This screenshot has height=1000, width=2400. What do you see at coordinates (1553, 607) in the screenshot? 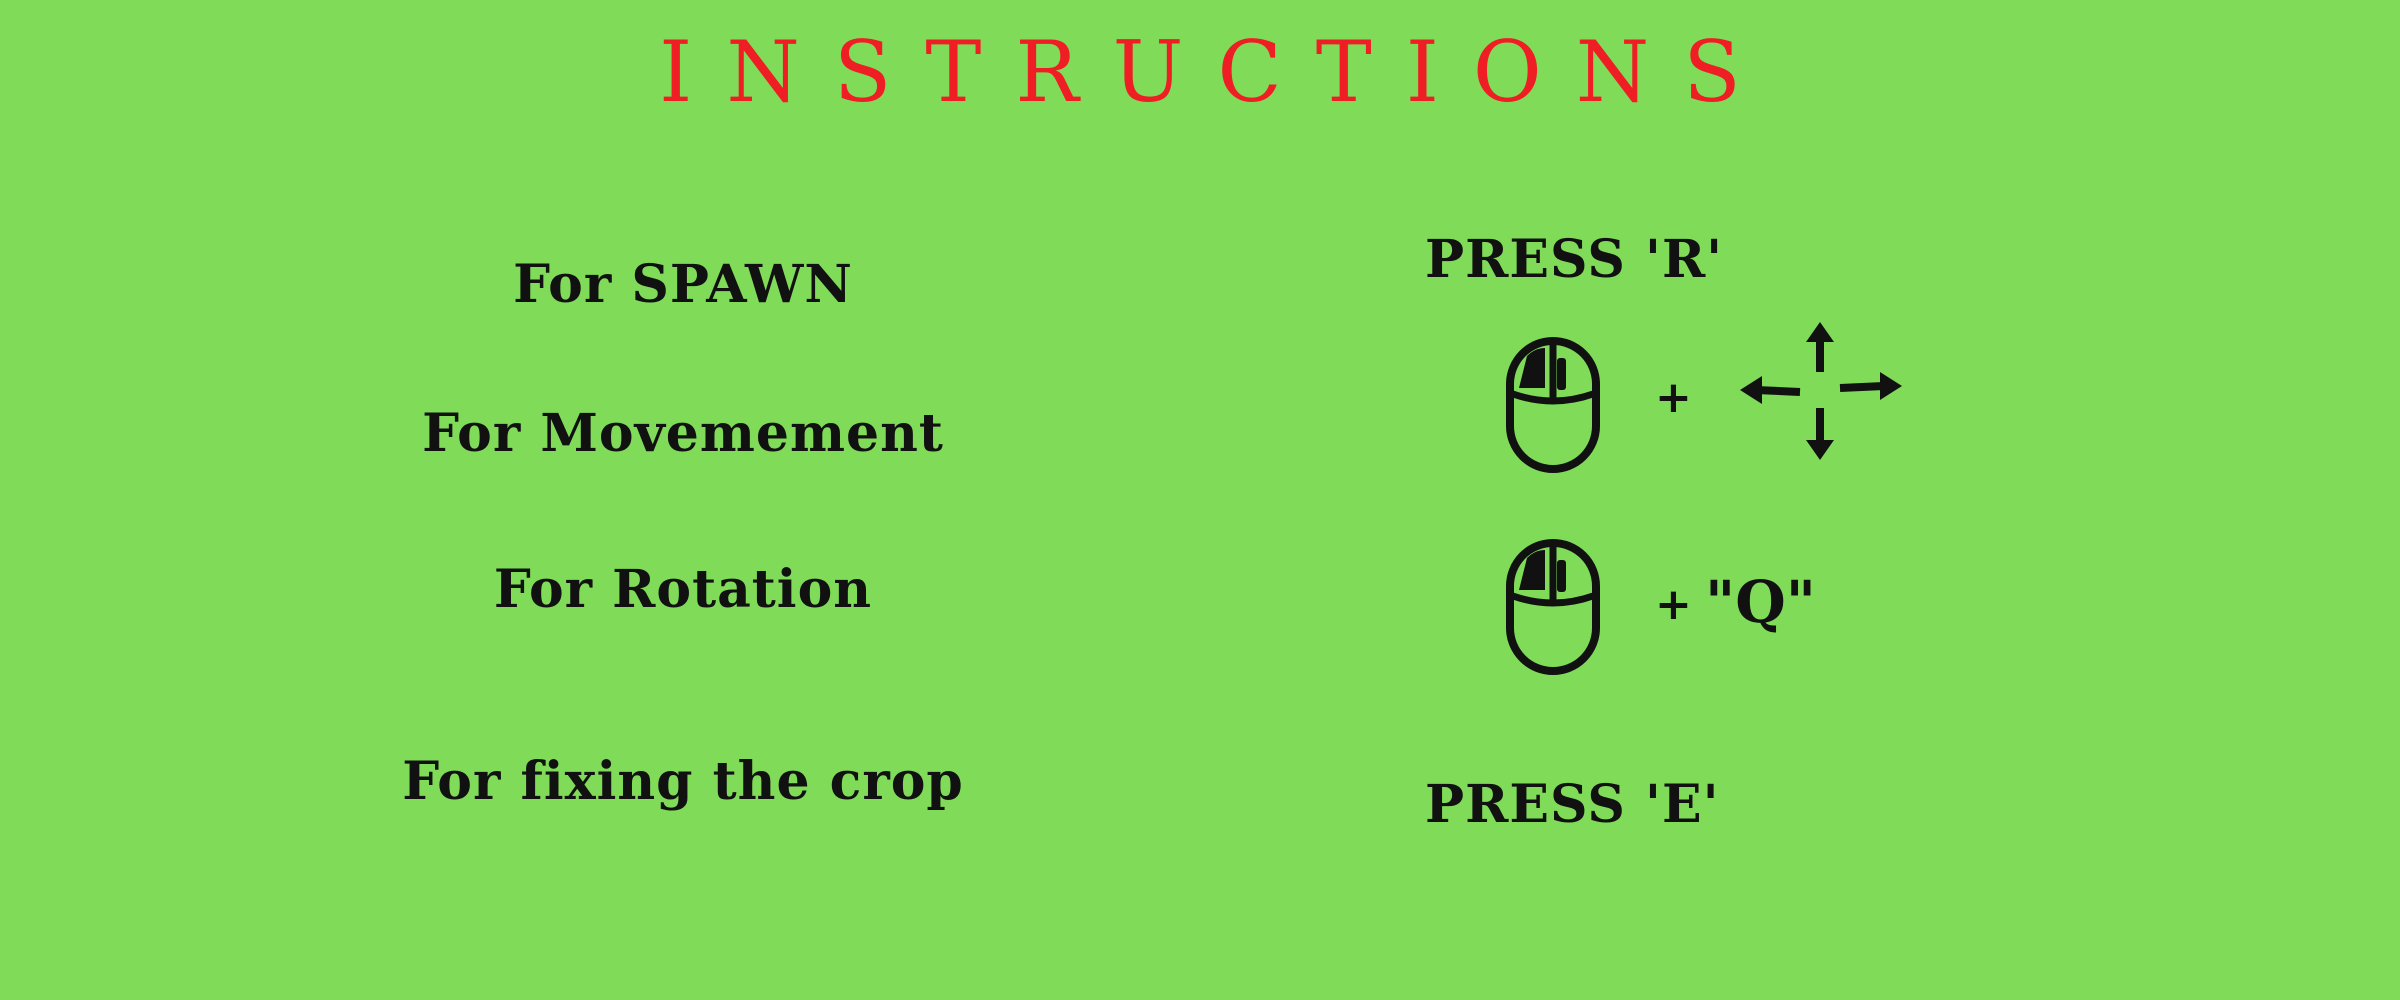
I see `mouse-left-click-icon-rotation` at bounding box center [1553, 607].